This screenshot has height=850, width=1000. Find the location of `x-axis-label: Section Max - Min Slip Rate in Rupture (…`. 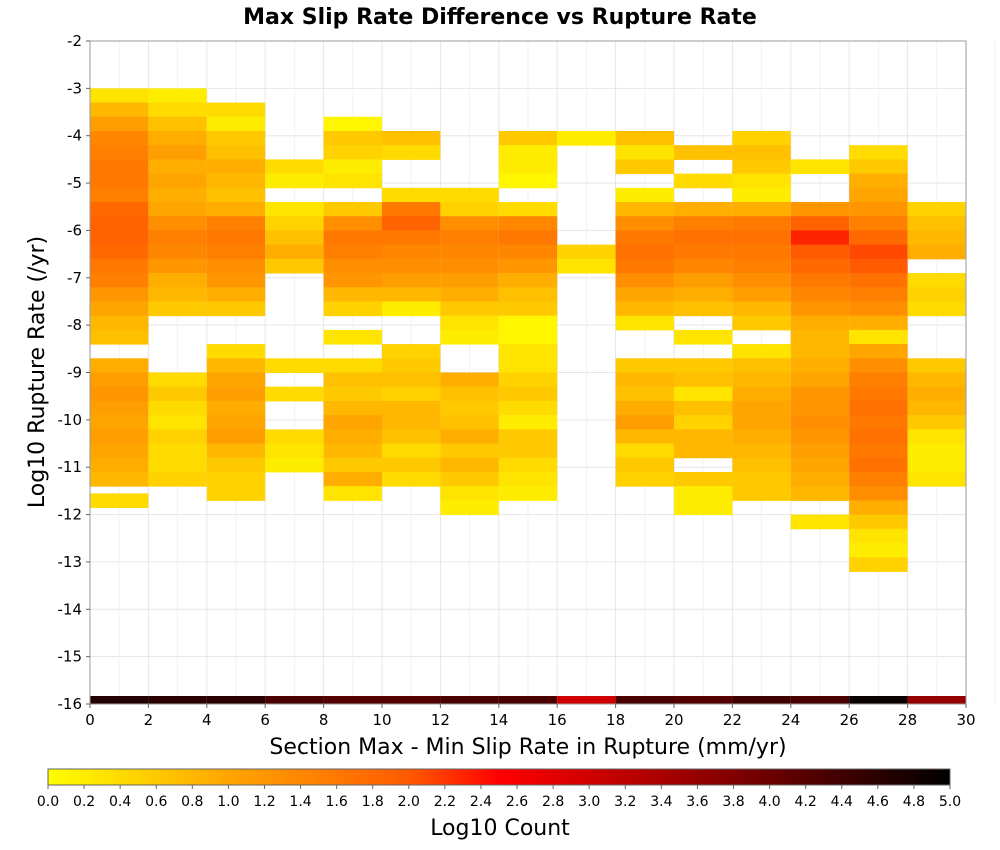

x-axis-label: Section Max - Min Slip Rate in Rupture (… is located at coordinates (527, 747).